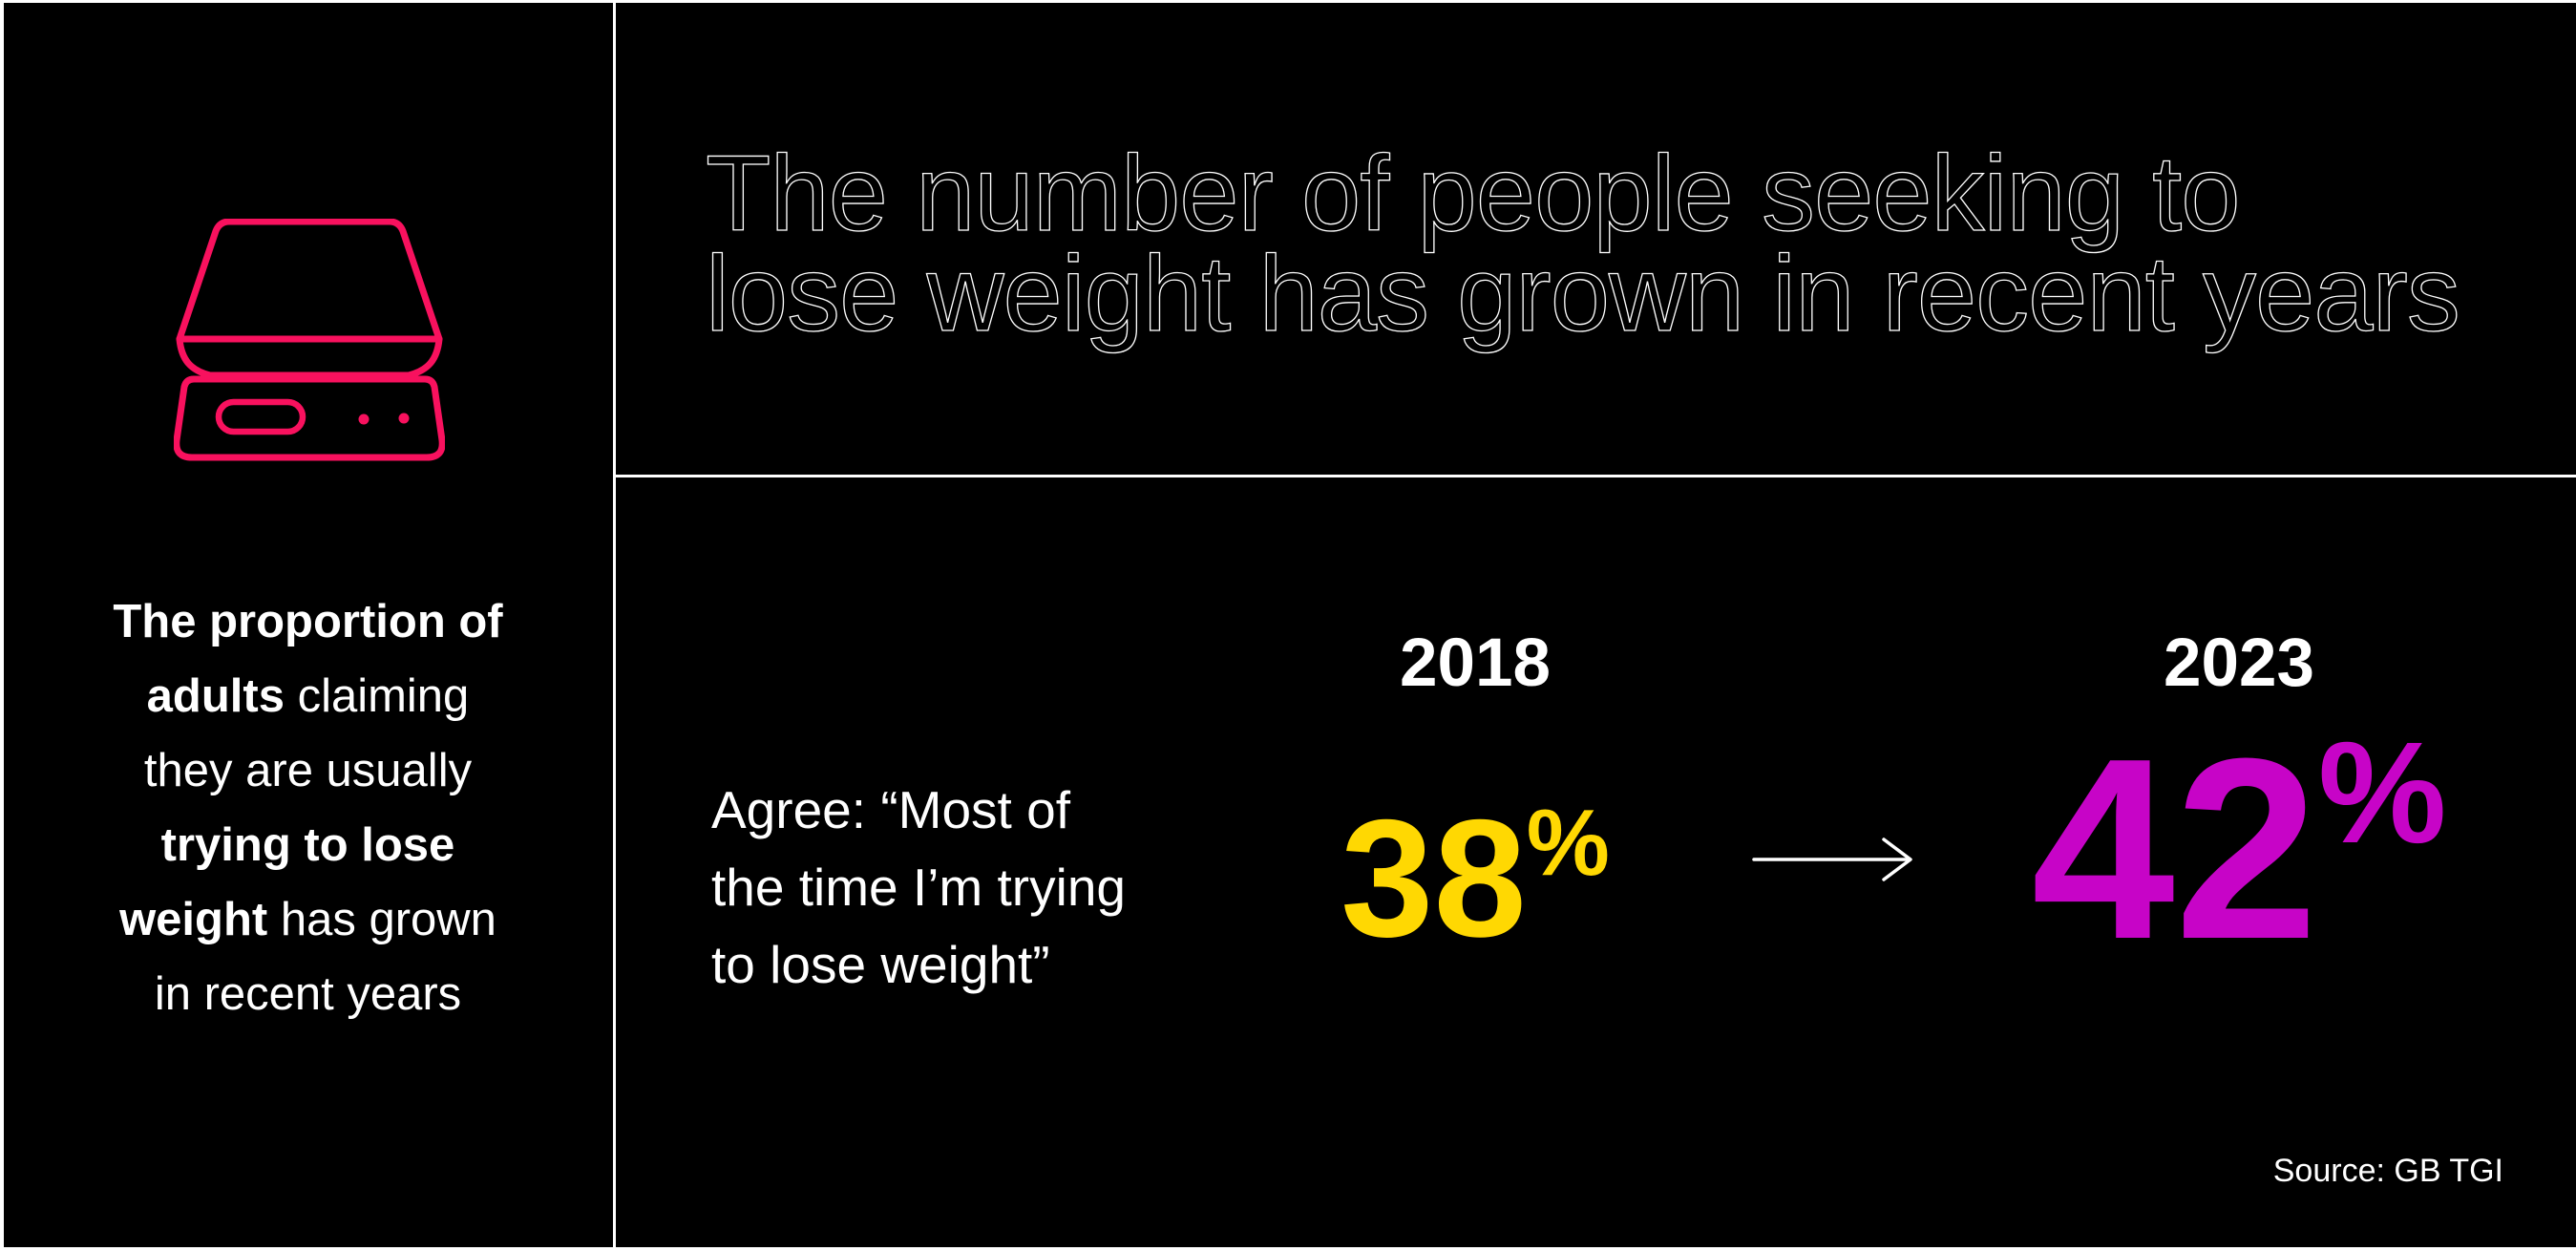 The image size is (2576, 1251). I want to click on frame-border-bottom, so click(1288, 1249).